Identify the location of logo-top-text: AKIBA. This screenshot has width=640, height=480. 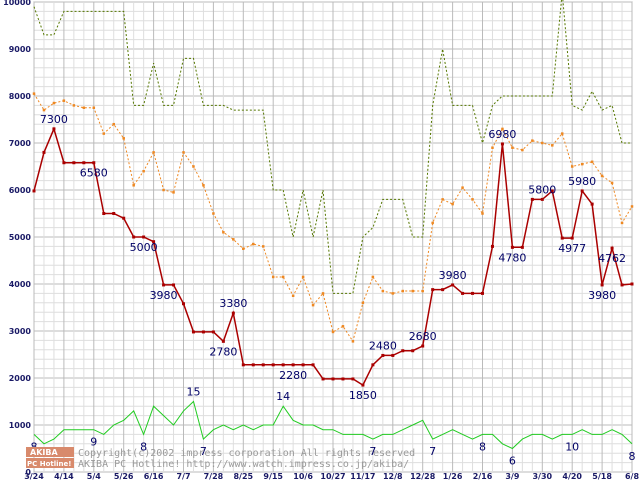
(44, 452).